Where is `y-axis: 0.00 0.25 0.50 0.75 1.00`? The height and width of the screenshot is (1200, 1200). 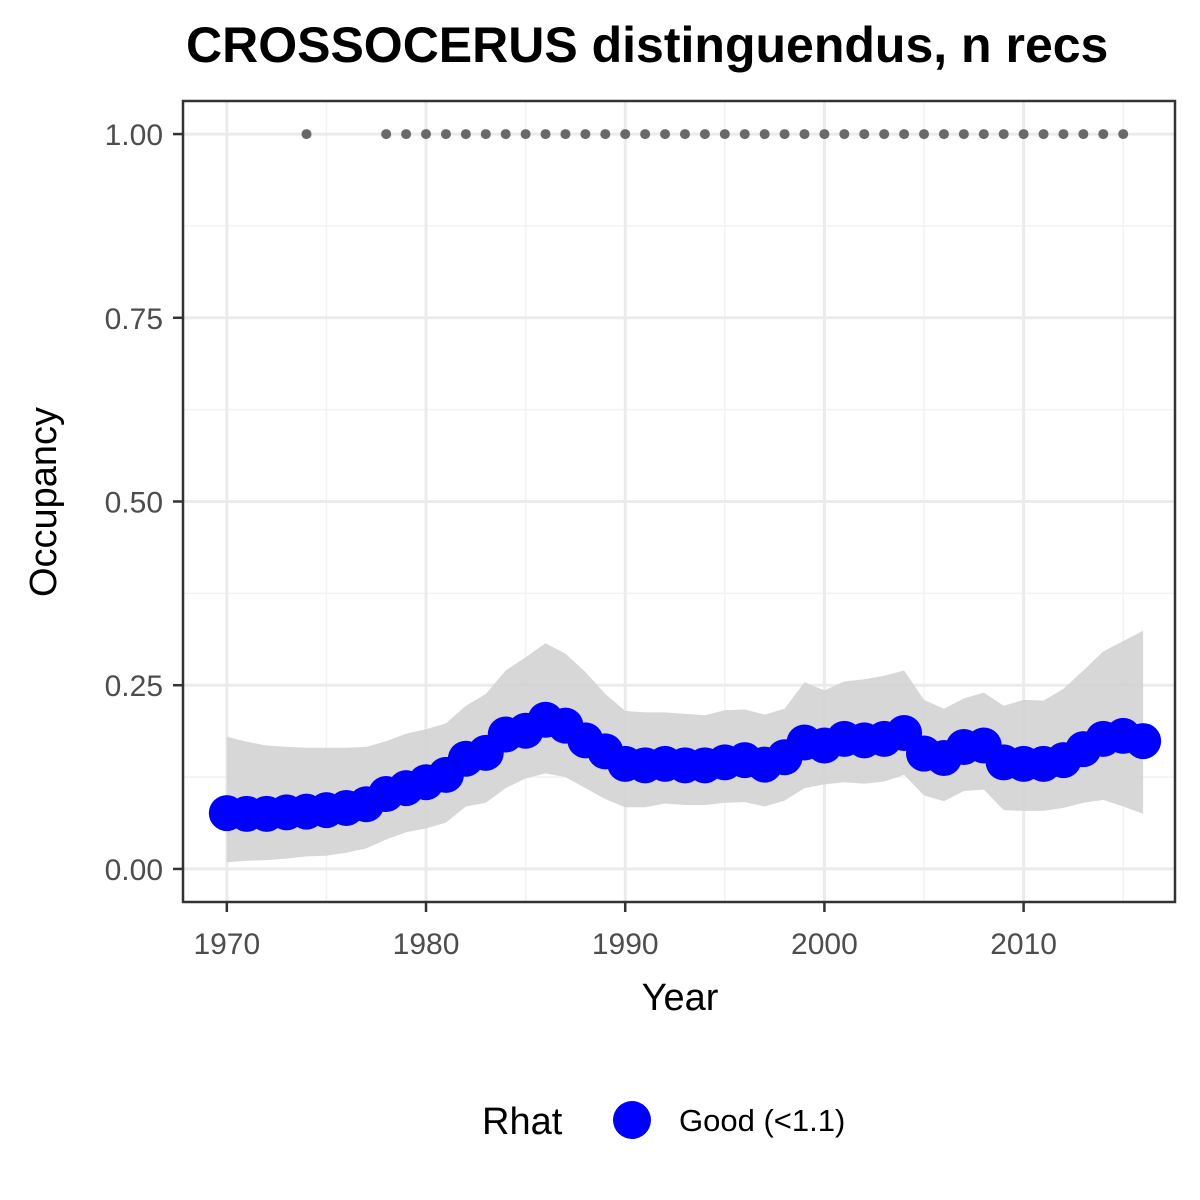
y-axis: 0.00 0.25 0.50 0.75 1.00 is located at coordinates (144, 503).